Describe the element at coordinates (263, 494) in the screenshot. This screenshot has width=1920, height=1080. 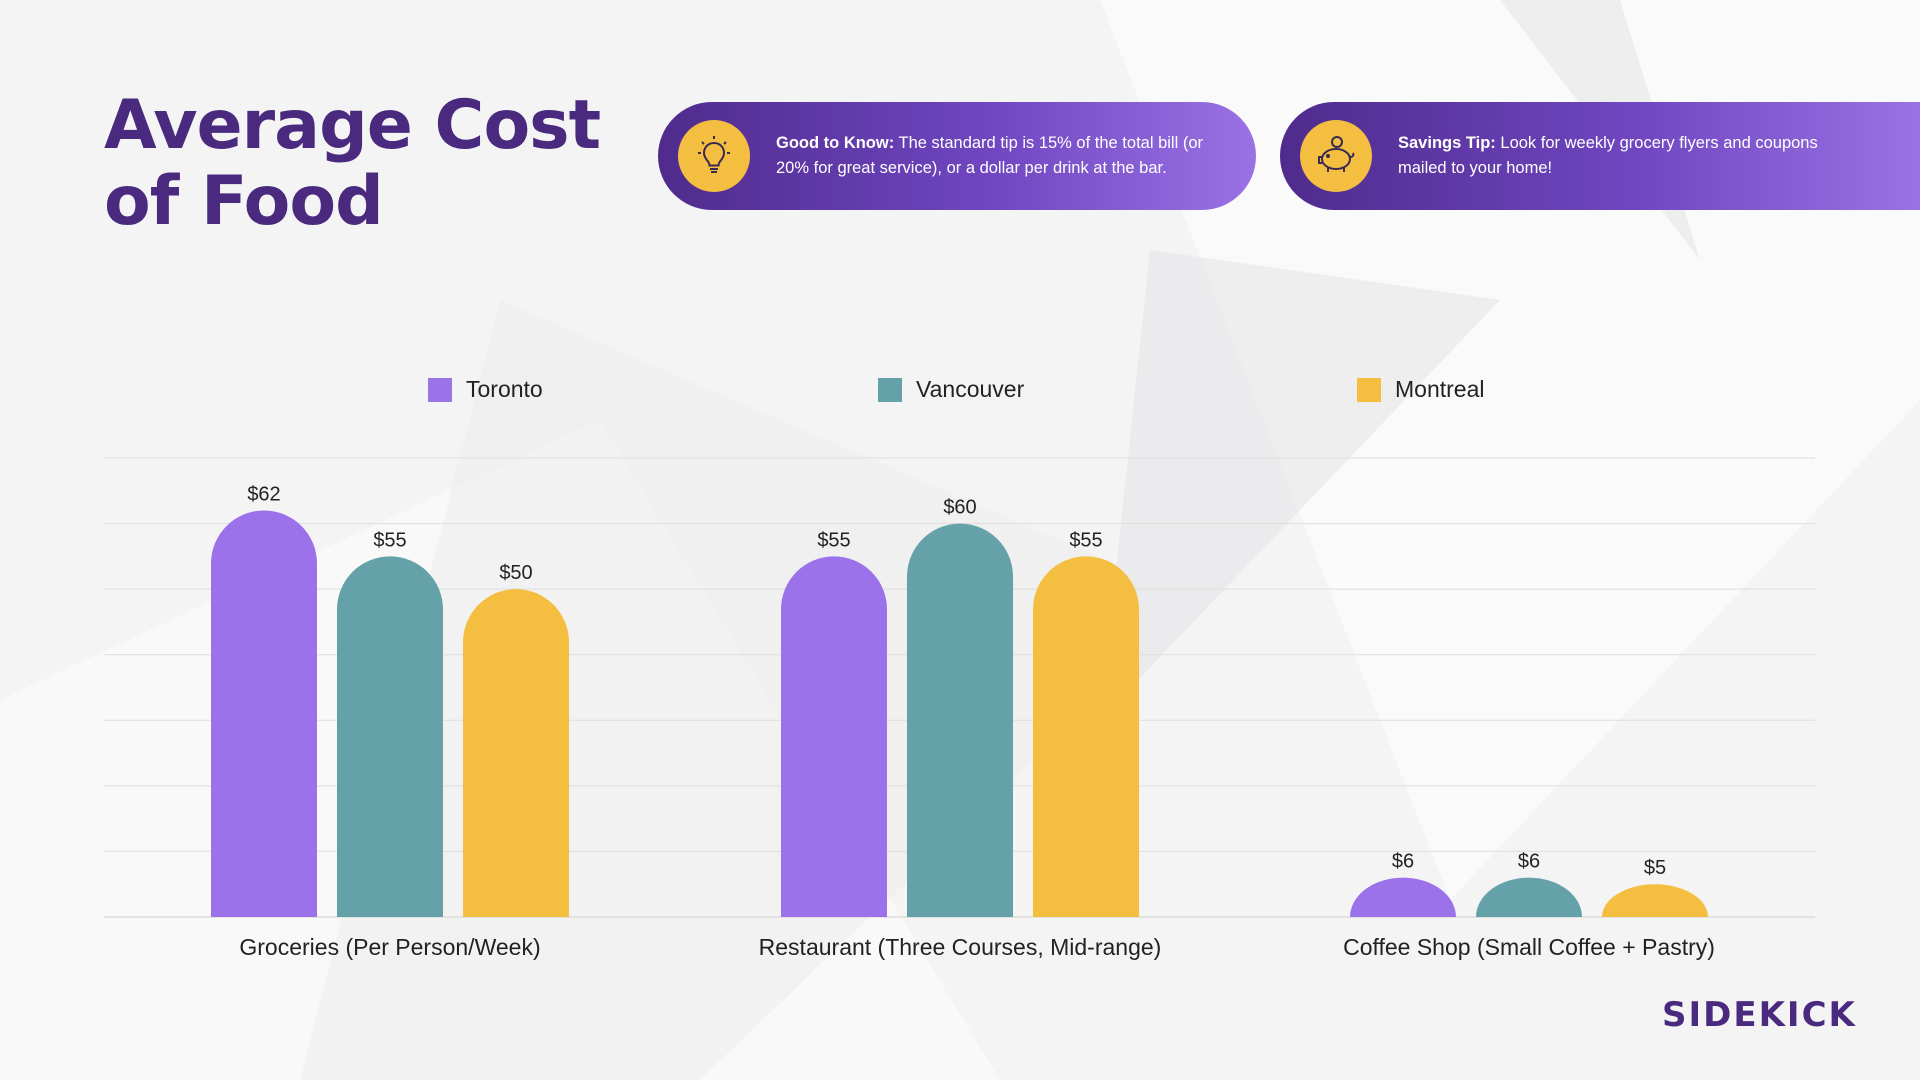
I see `data-label-toronto-0: $62` at that location.